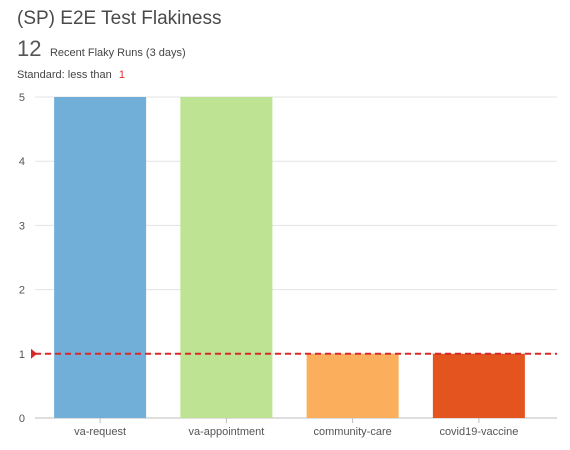 This screenshot has height=450, width=570. What do you see at coordinates (478, 432) in the screenshot?
I see `x-tick-label: covid19-vaccine` at bounding box center [478, 432].